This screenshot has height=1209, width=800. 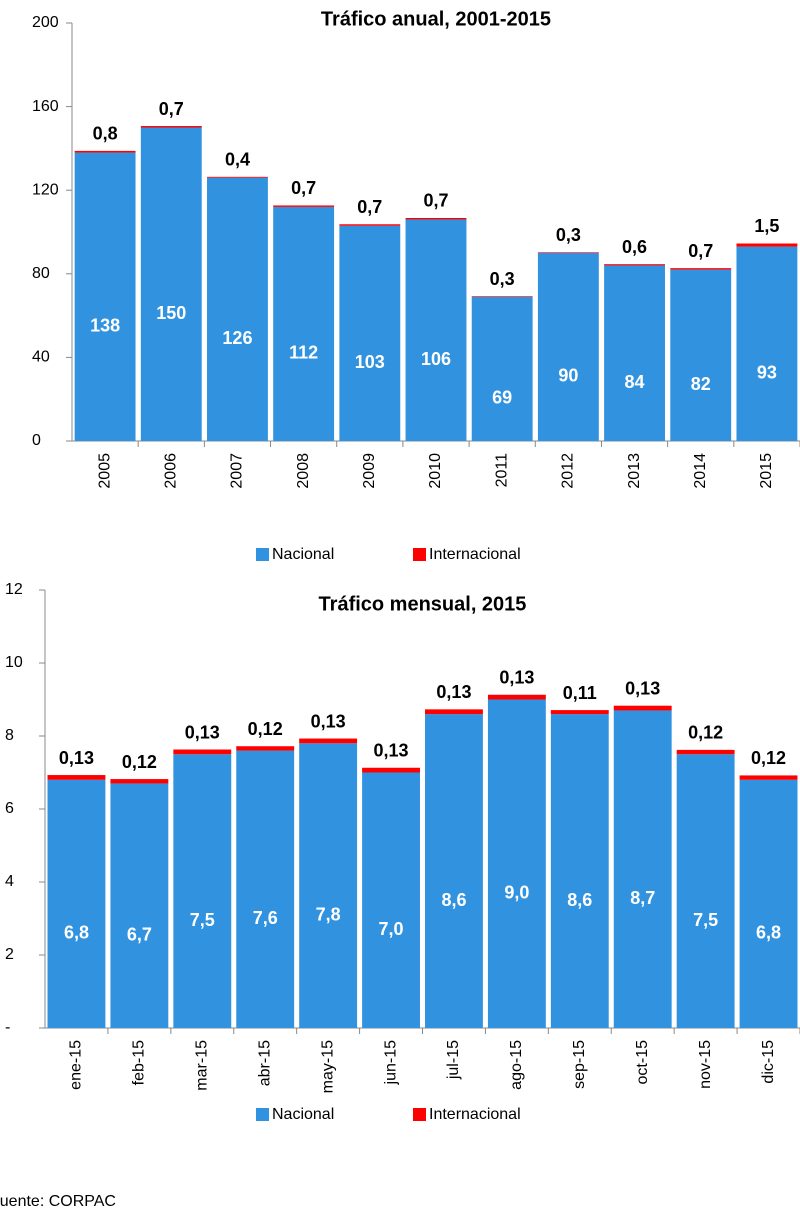 I want to click on x-tick-label: 2008, so click(x=303, y=471).